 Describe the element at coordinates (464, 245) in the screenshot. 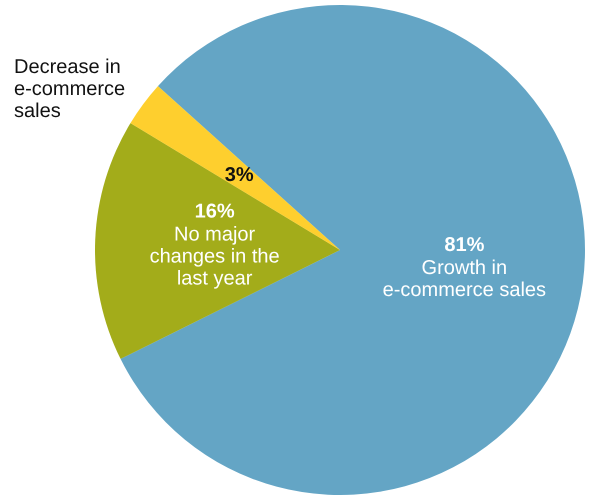

I see `data-label: 81%` at that location.